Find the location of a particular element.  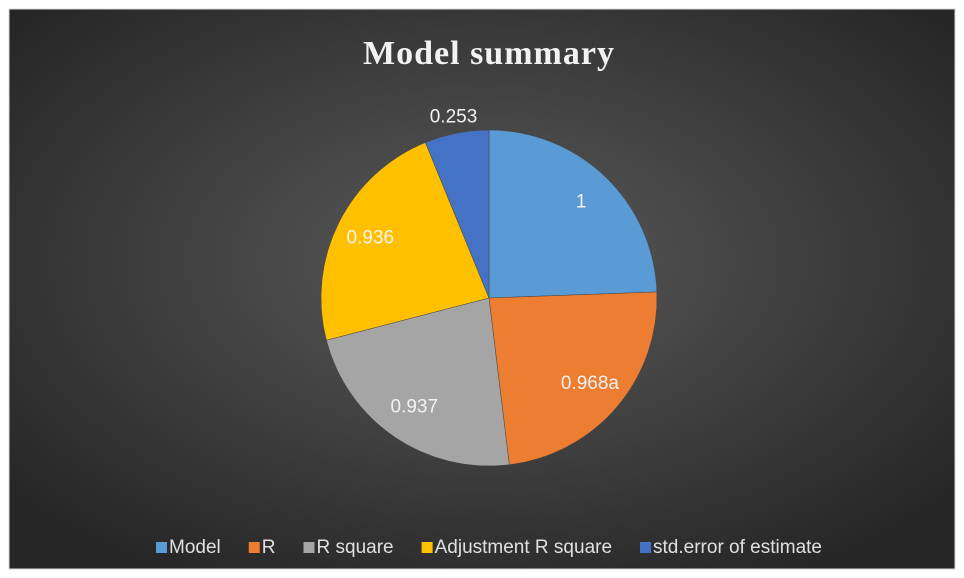

data-label: 0.253 is located at coordinates (454, 116).